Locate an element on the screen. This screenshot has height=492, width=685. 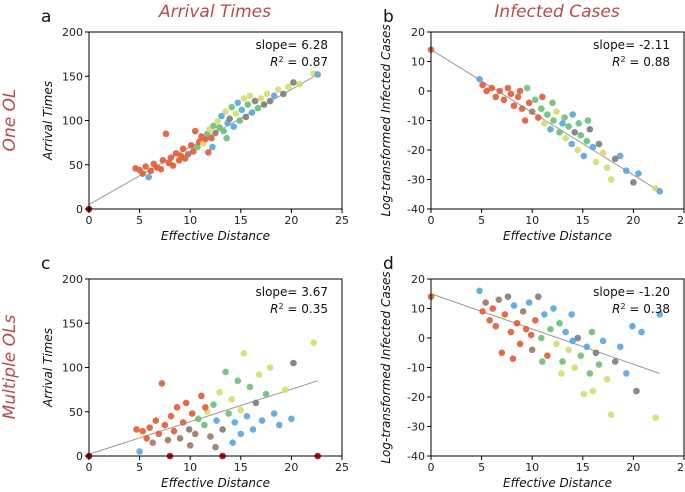
x-tick-label: 20 is located at coordinates (291, 467).